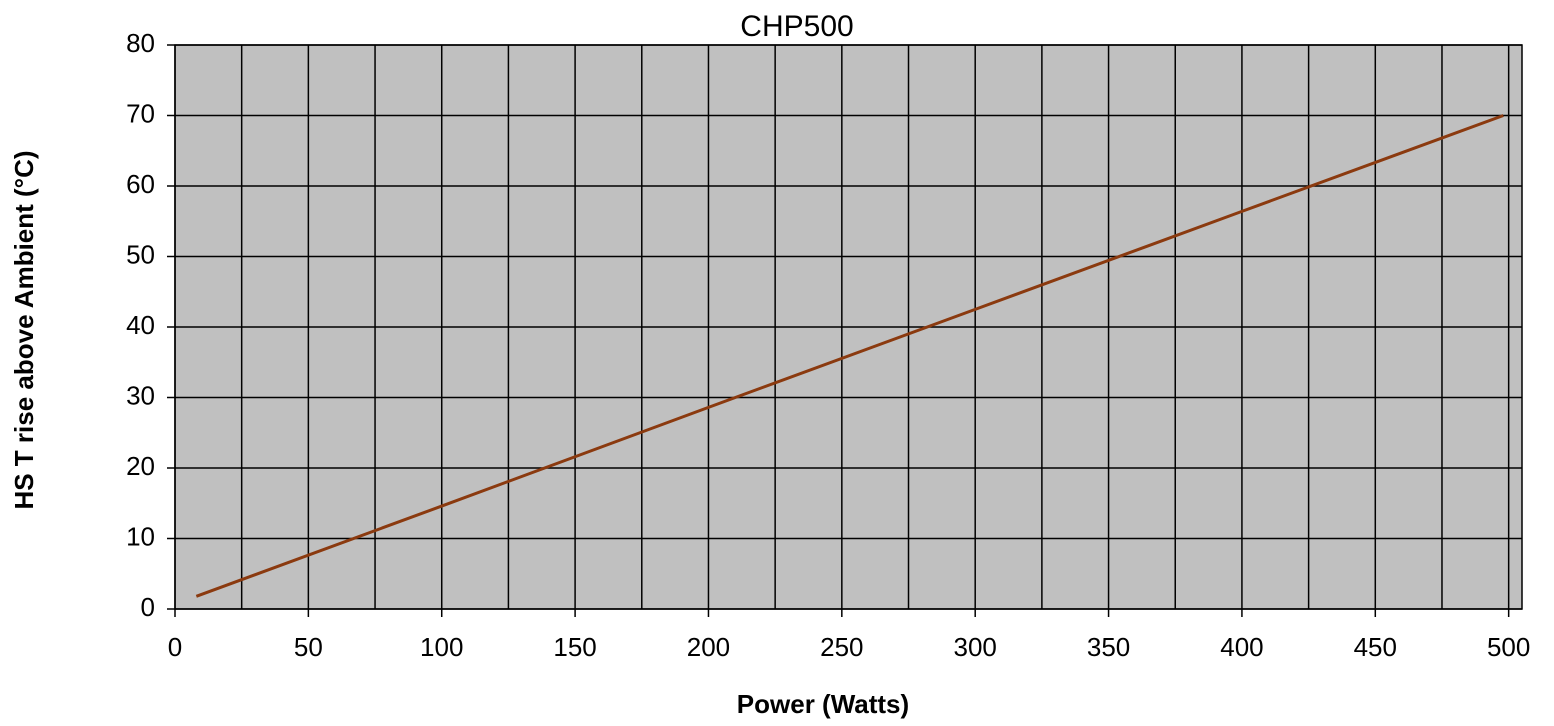 The width and height of the screenshot is (1554, 726). Describe the element at coordinates (975, 647) in the screenshot. I see `x-tick-label: 300` at that location.